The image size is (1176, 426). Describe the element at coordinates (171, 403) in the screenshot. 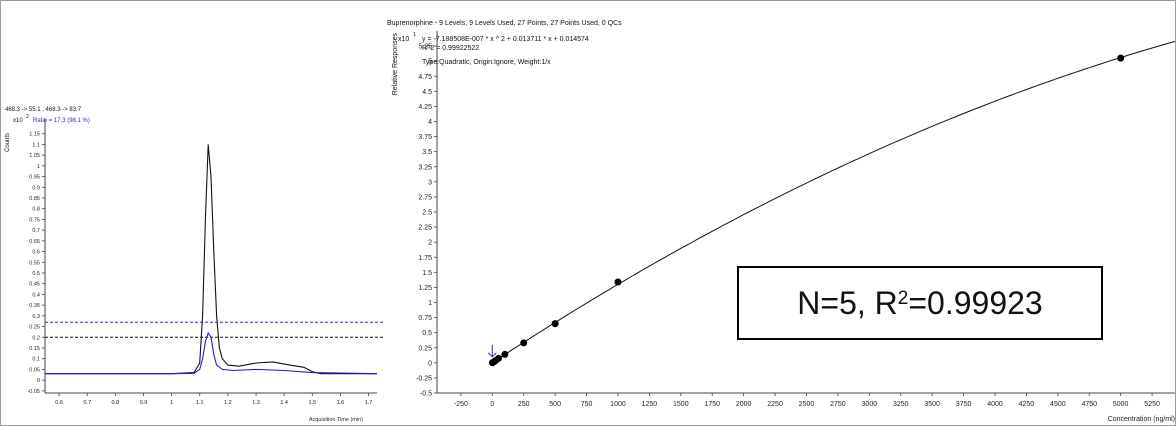

I see `x-tick-label: 1` at that location.